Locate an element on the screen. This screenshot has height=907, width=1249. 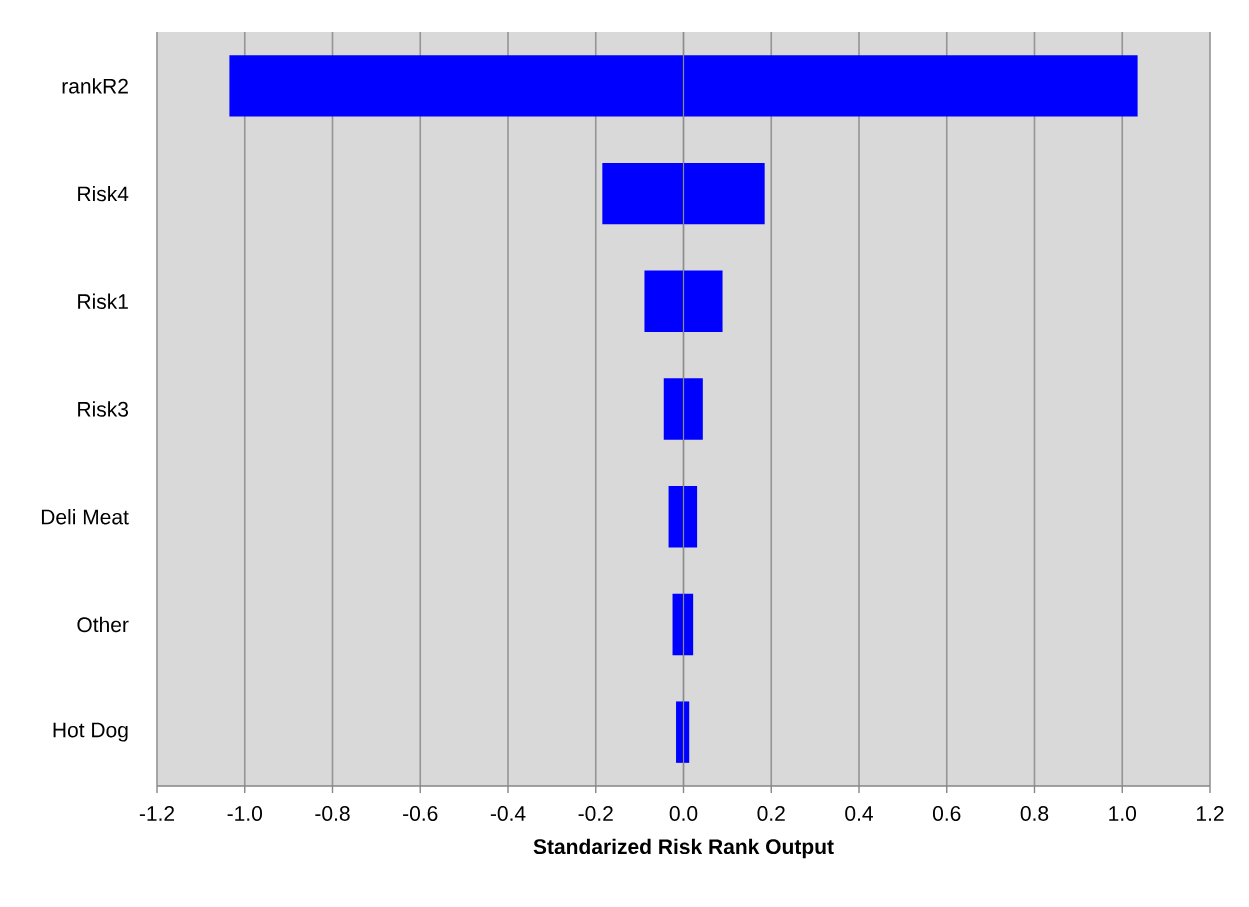
x-tick-label: 0.2 is located at coordinates (771, 813).